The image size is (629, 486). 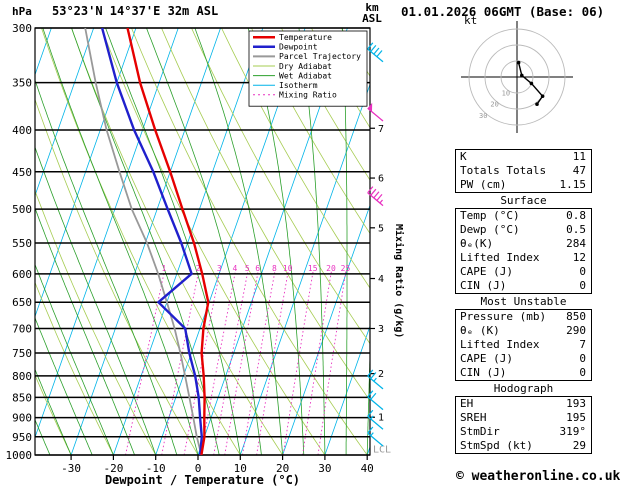 I want to click on stat-label: K, so click(x=463, y=156).